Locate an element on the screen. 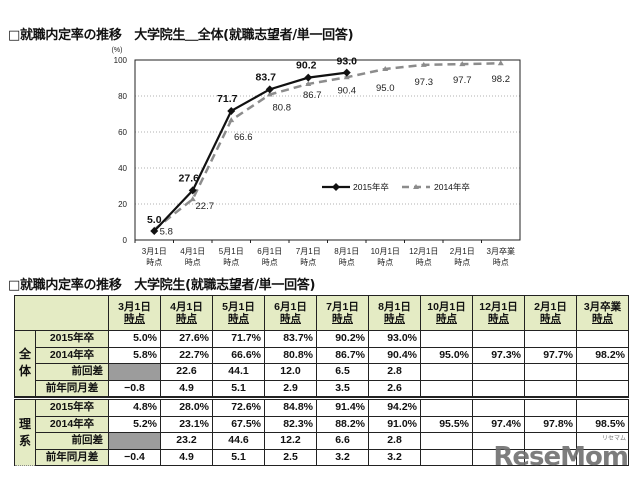 The height and width of the screenshot is (480, 640). table-cell: 71.7% is located at coordinates (238, 339).